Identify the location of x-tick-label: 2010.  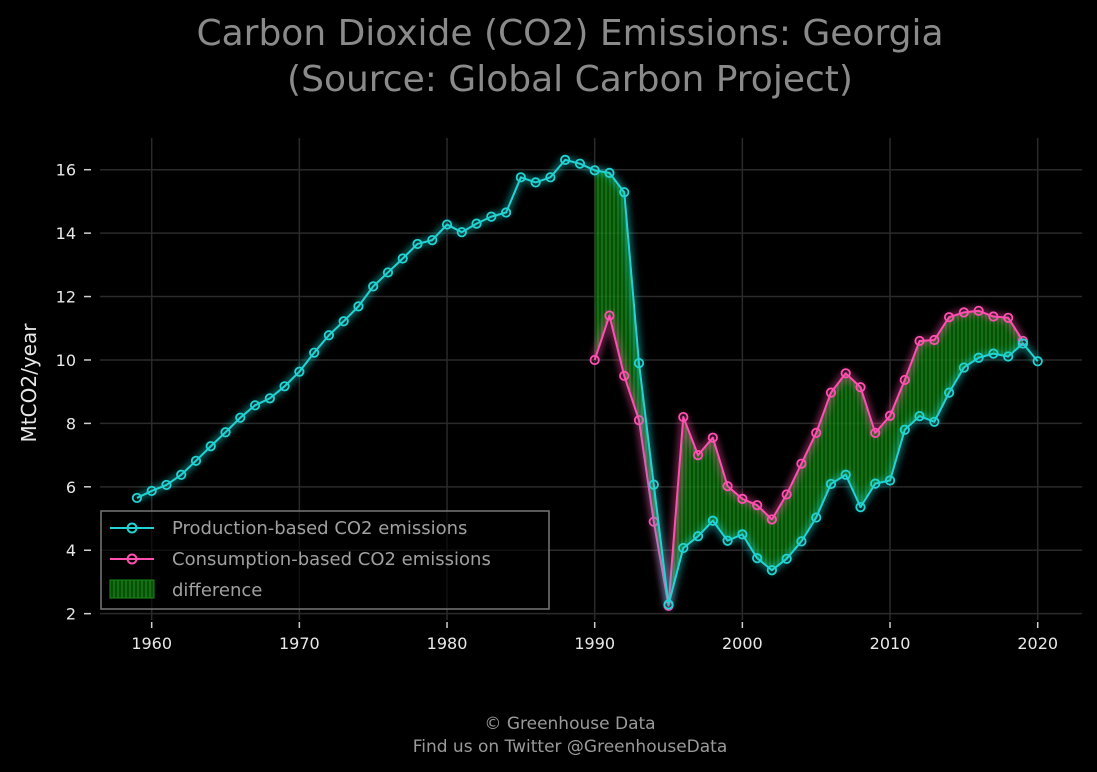
(890, 643).